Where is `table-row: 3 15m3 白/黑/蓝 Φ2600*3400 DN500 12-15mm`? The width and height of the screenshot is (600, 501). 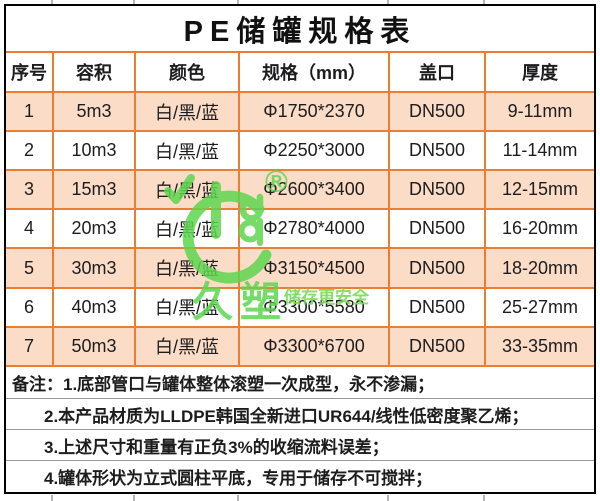
table-row: 3 15m3 白/黑/蓝 Φ2600*3400 DN500 12-15mm is located at coordinates (300, 190).